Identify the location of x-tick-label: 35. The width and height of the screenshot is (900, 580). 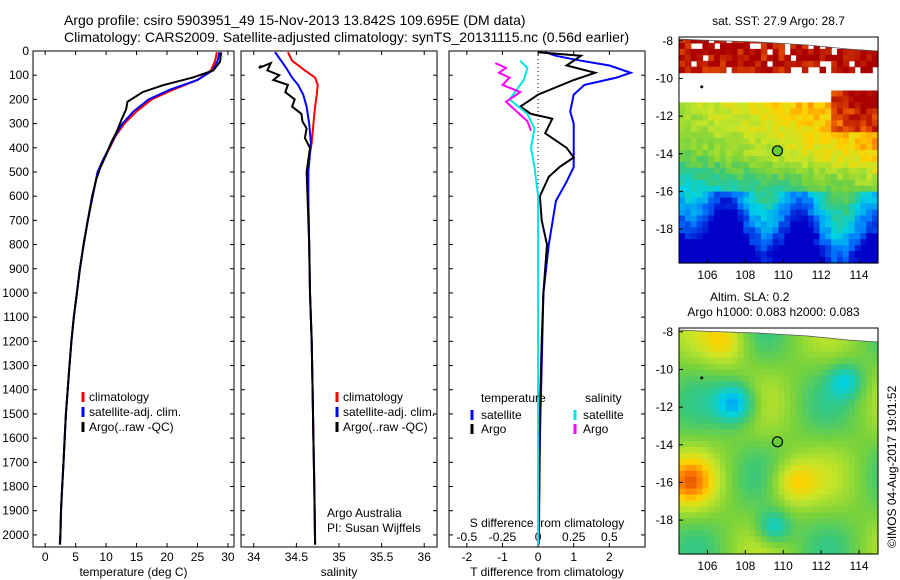
(339, 557).